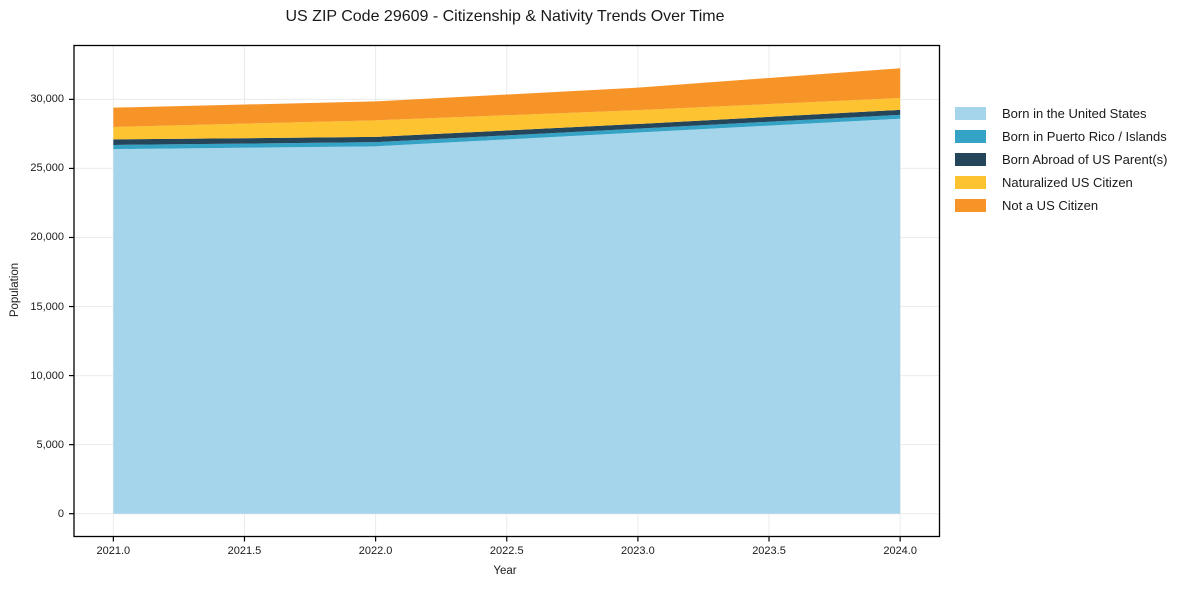 The width and height of the screenshot is (1189, 590). What do you see at coordinates (506, 550) in the screenshot?
I see `x-tick-label: 2022.5` at bounding box center [506, 550].